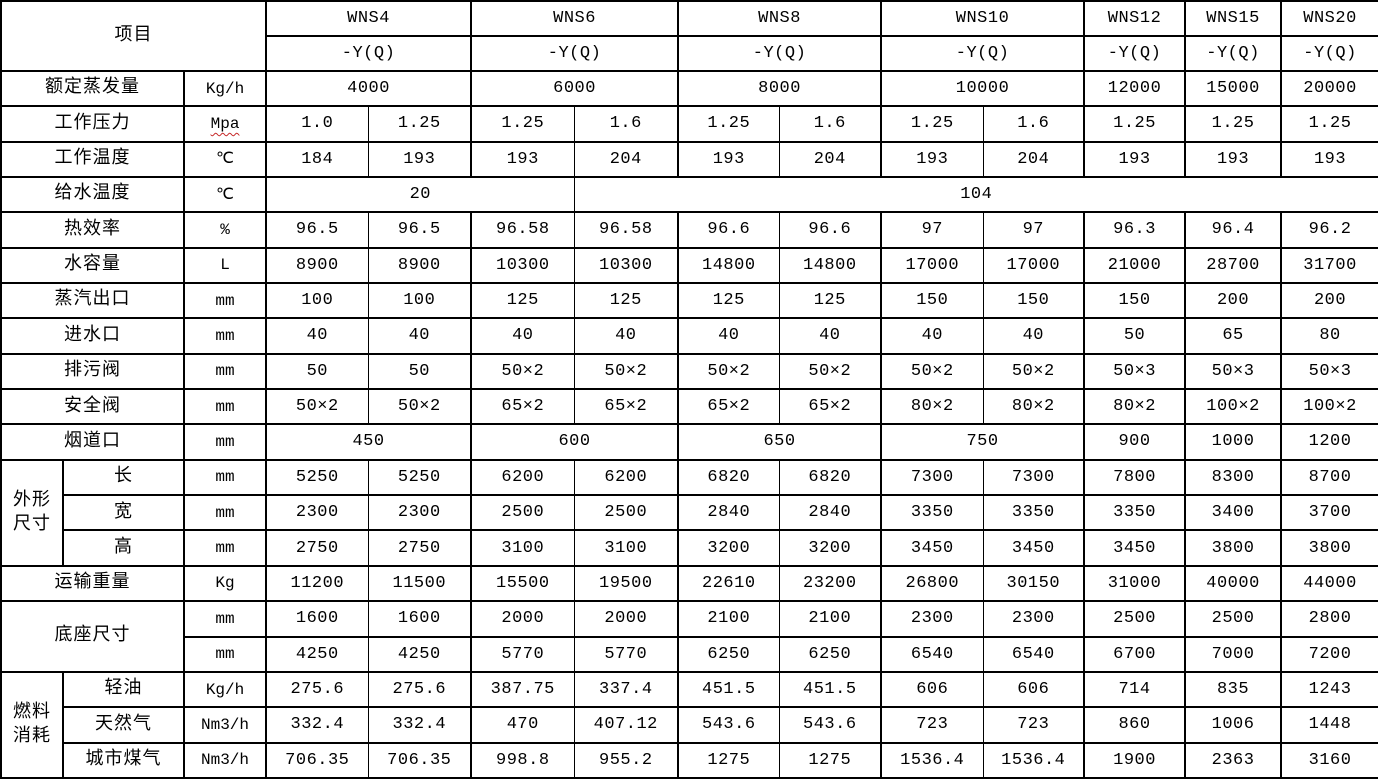  What do you see at coordinates (932, 583) in the screenshot?
I see `value-cell: 26800` at bounding box center [932, 583].